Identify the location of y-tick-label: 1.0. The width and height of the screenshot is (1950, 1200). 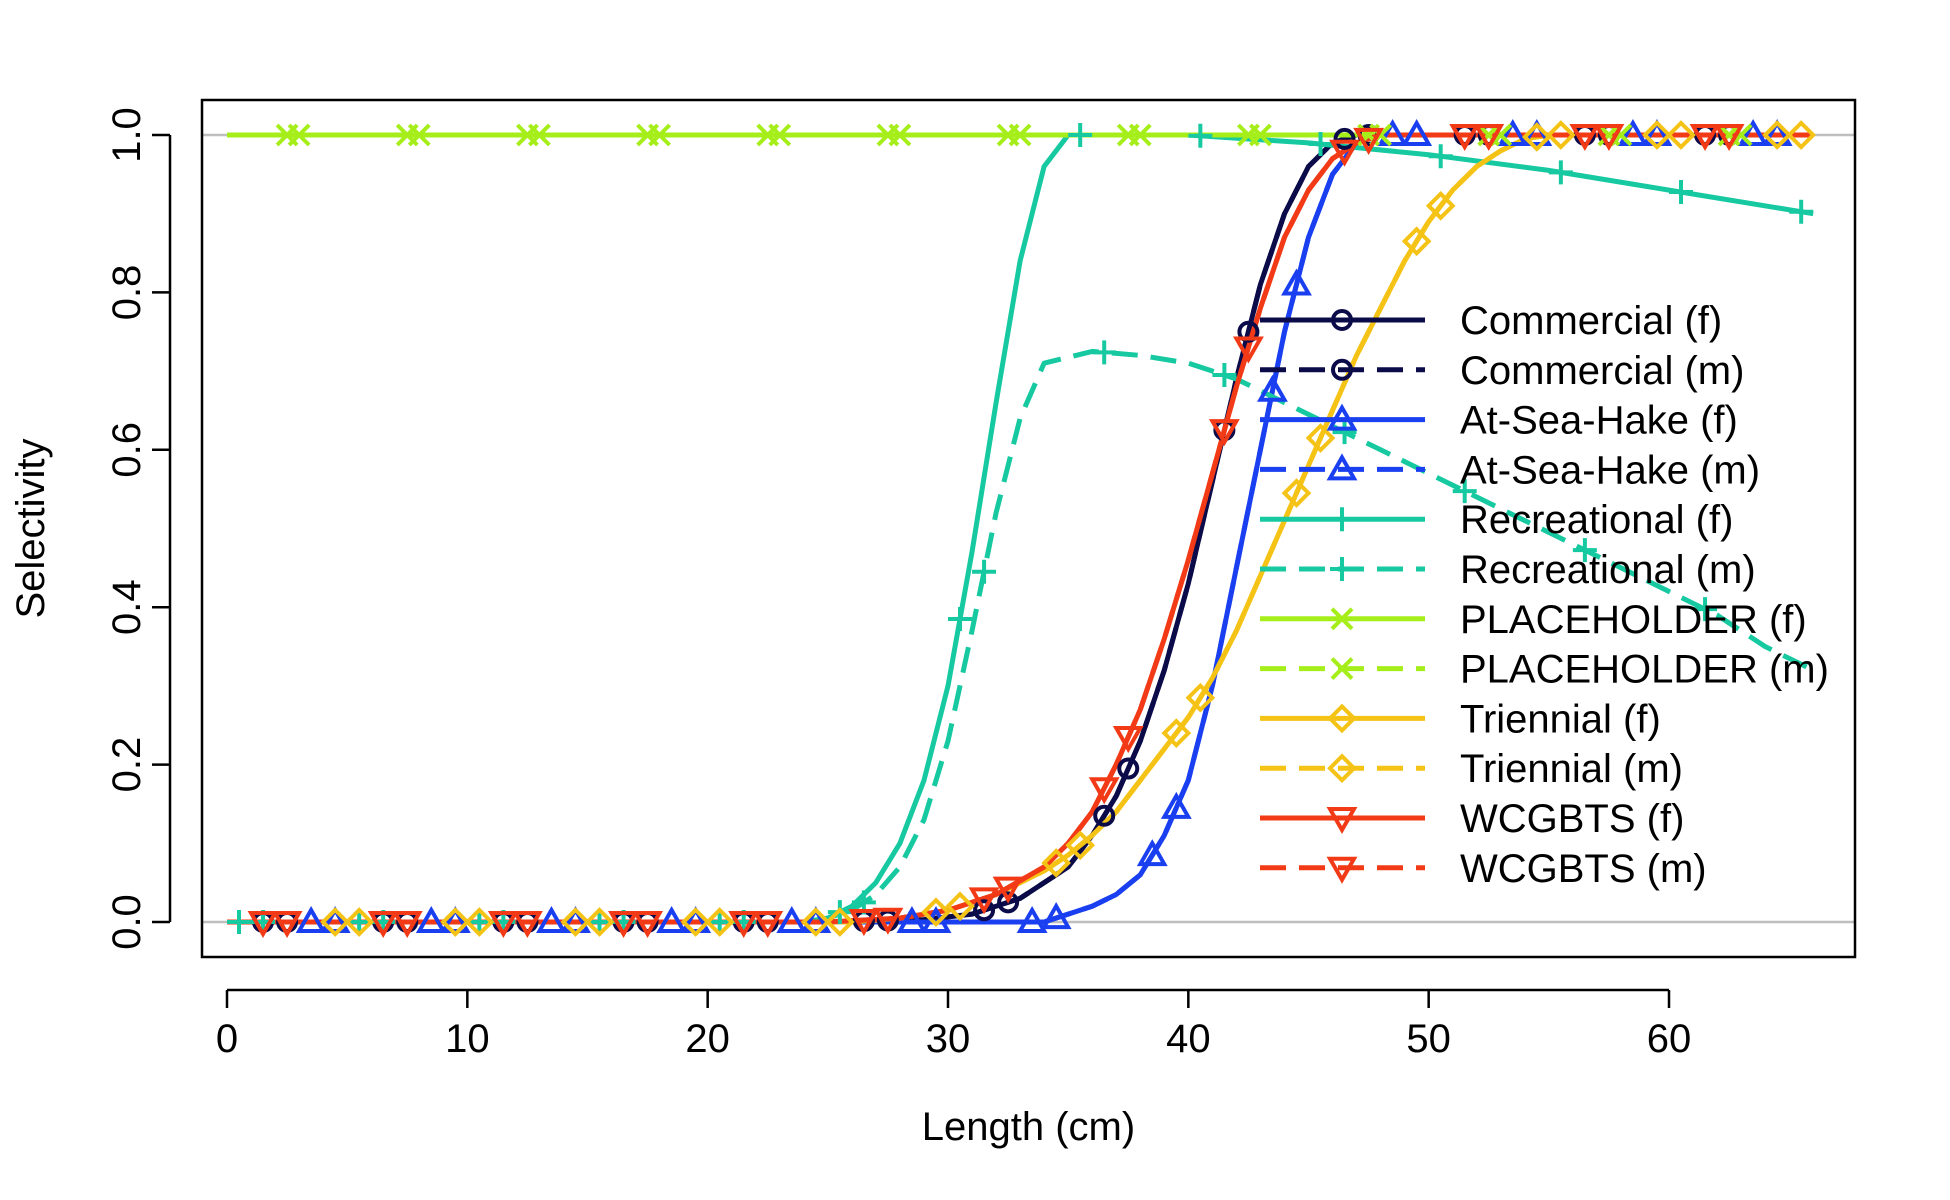
(127, 135).